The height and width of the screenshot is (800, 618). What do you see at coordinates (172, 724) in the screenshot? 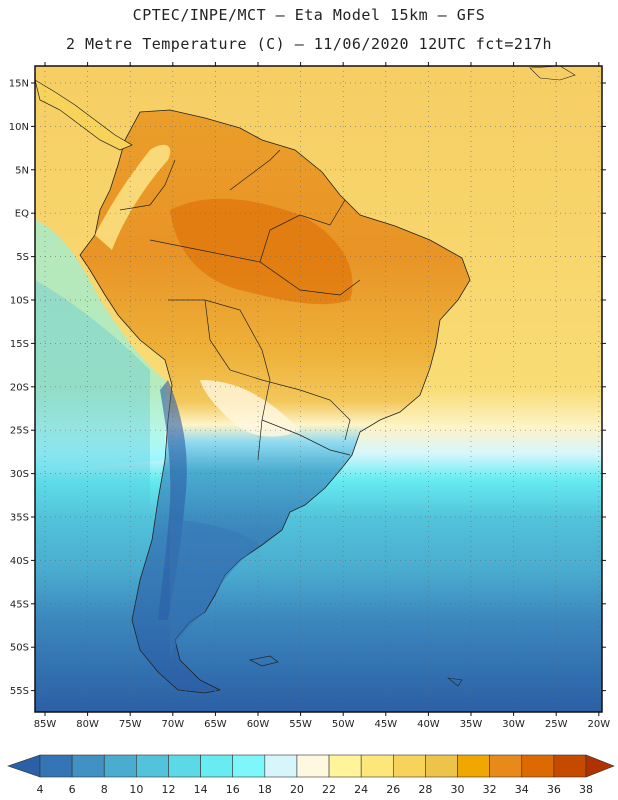
I see `lon-label: 70W` at bounding box center [172, 724].